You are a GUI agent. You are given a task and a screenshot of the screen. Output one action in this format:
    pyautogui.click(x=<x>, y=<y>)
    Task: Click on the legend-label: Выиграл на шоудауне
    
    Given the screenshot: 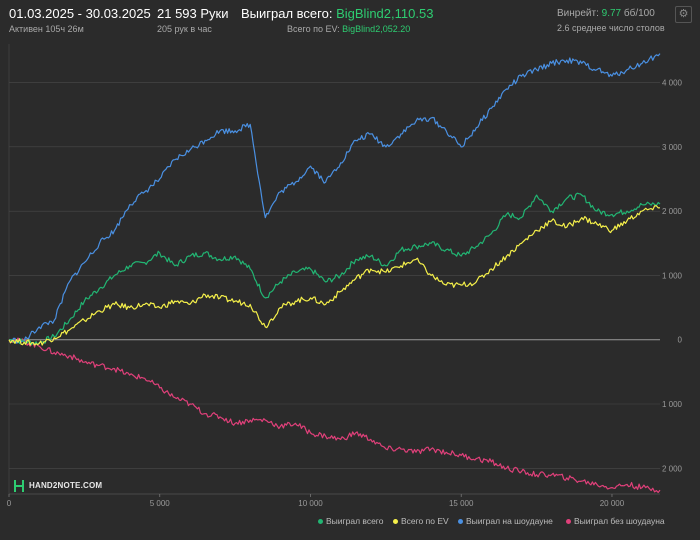 What is the action you would take?
    pyautogui.click(x=509, y=521)
    